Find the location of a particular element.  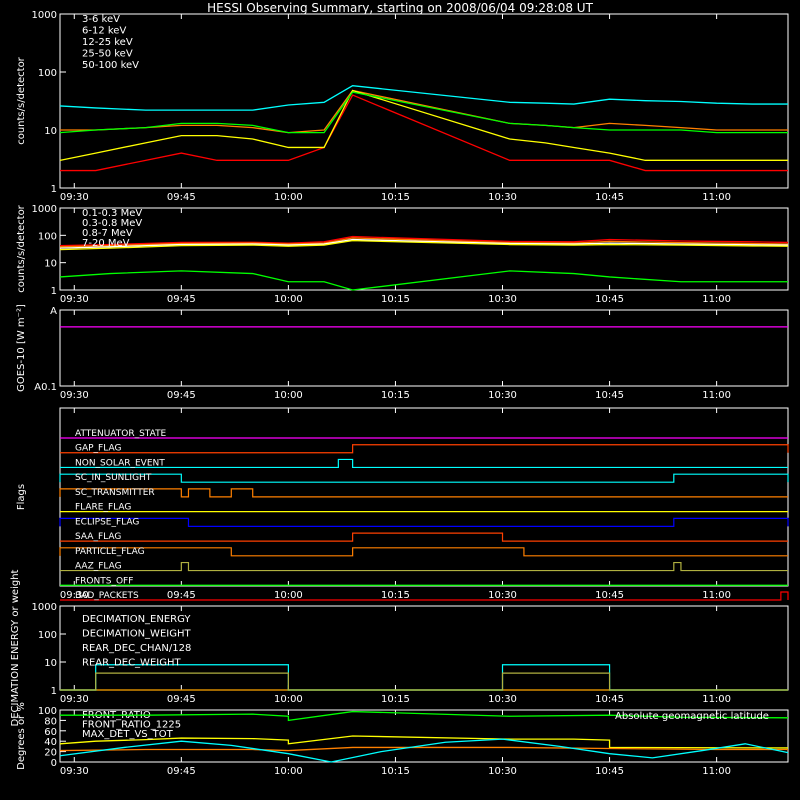

flag-label: SC_IN_SUNLIGHT is located at coordinates (113, 478).